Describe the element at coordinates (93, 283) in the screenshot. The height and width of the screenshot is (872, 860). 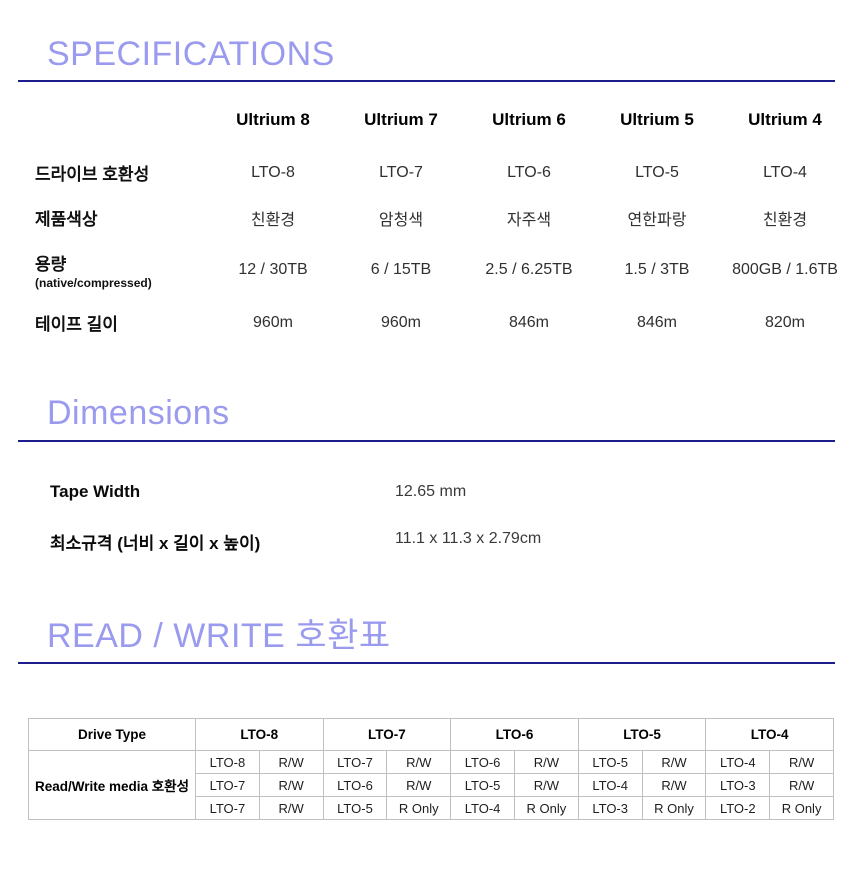
I see `spec-row-sublabel: (native/compressed)` at that location.